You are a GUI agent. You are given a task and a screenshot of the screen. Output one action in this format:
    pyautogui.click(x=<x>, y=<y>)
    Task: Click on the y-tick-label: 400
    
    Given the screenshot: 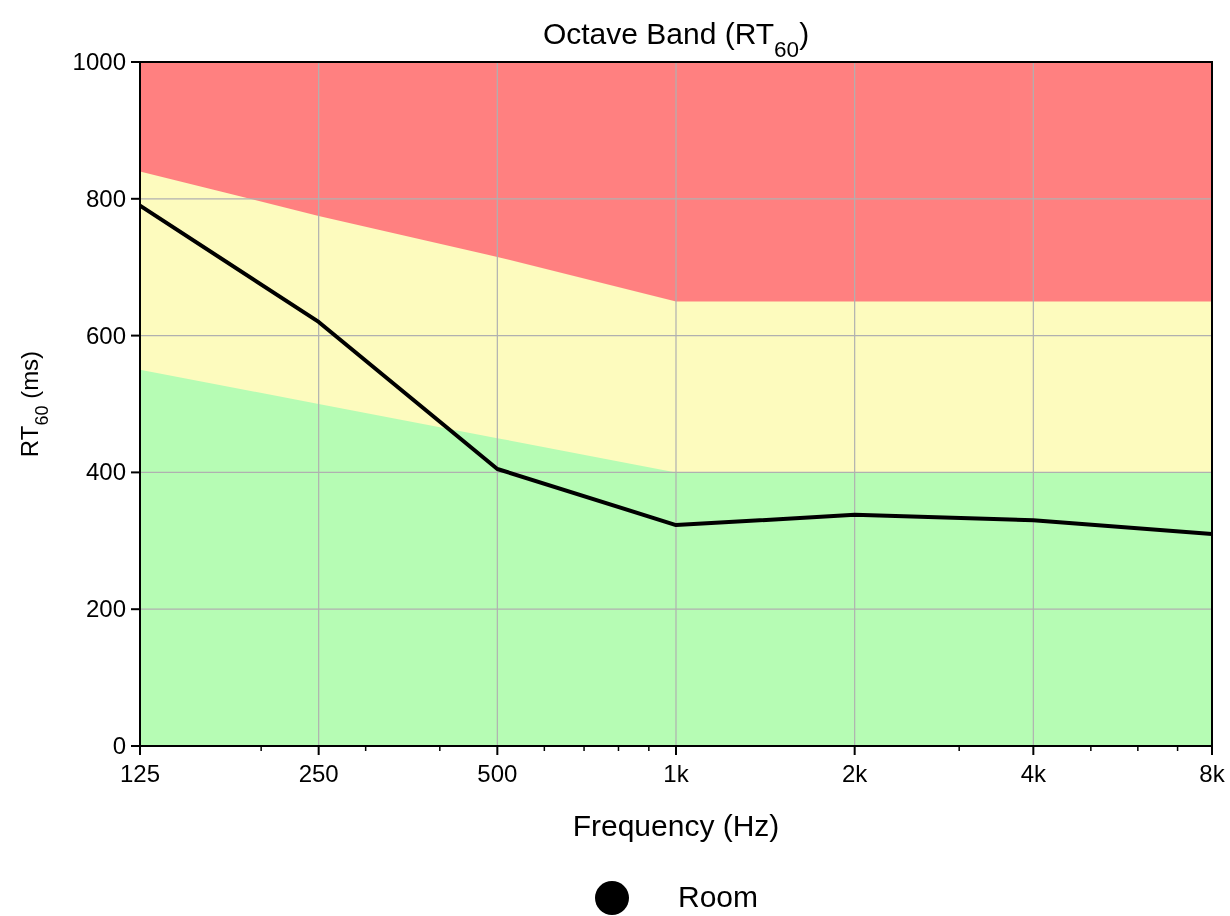 What is the action you would take?
    pyautogui.click(x=105, y=472)
    